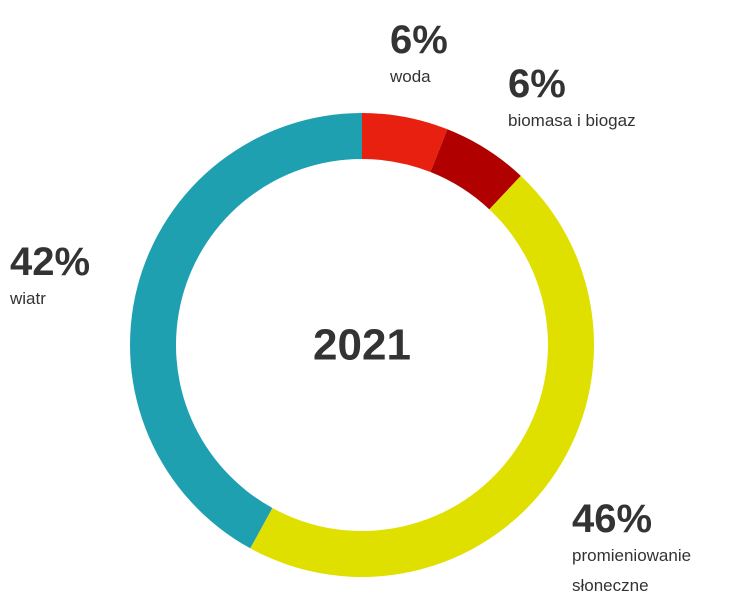 This screenshot has width=736, height=601. What do you see at coordinates (572, 120) in the screenshot?
I see `category-label: biomasa i biogaz` at bounding box center [572, 120].